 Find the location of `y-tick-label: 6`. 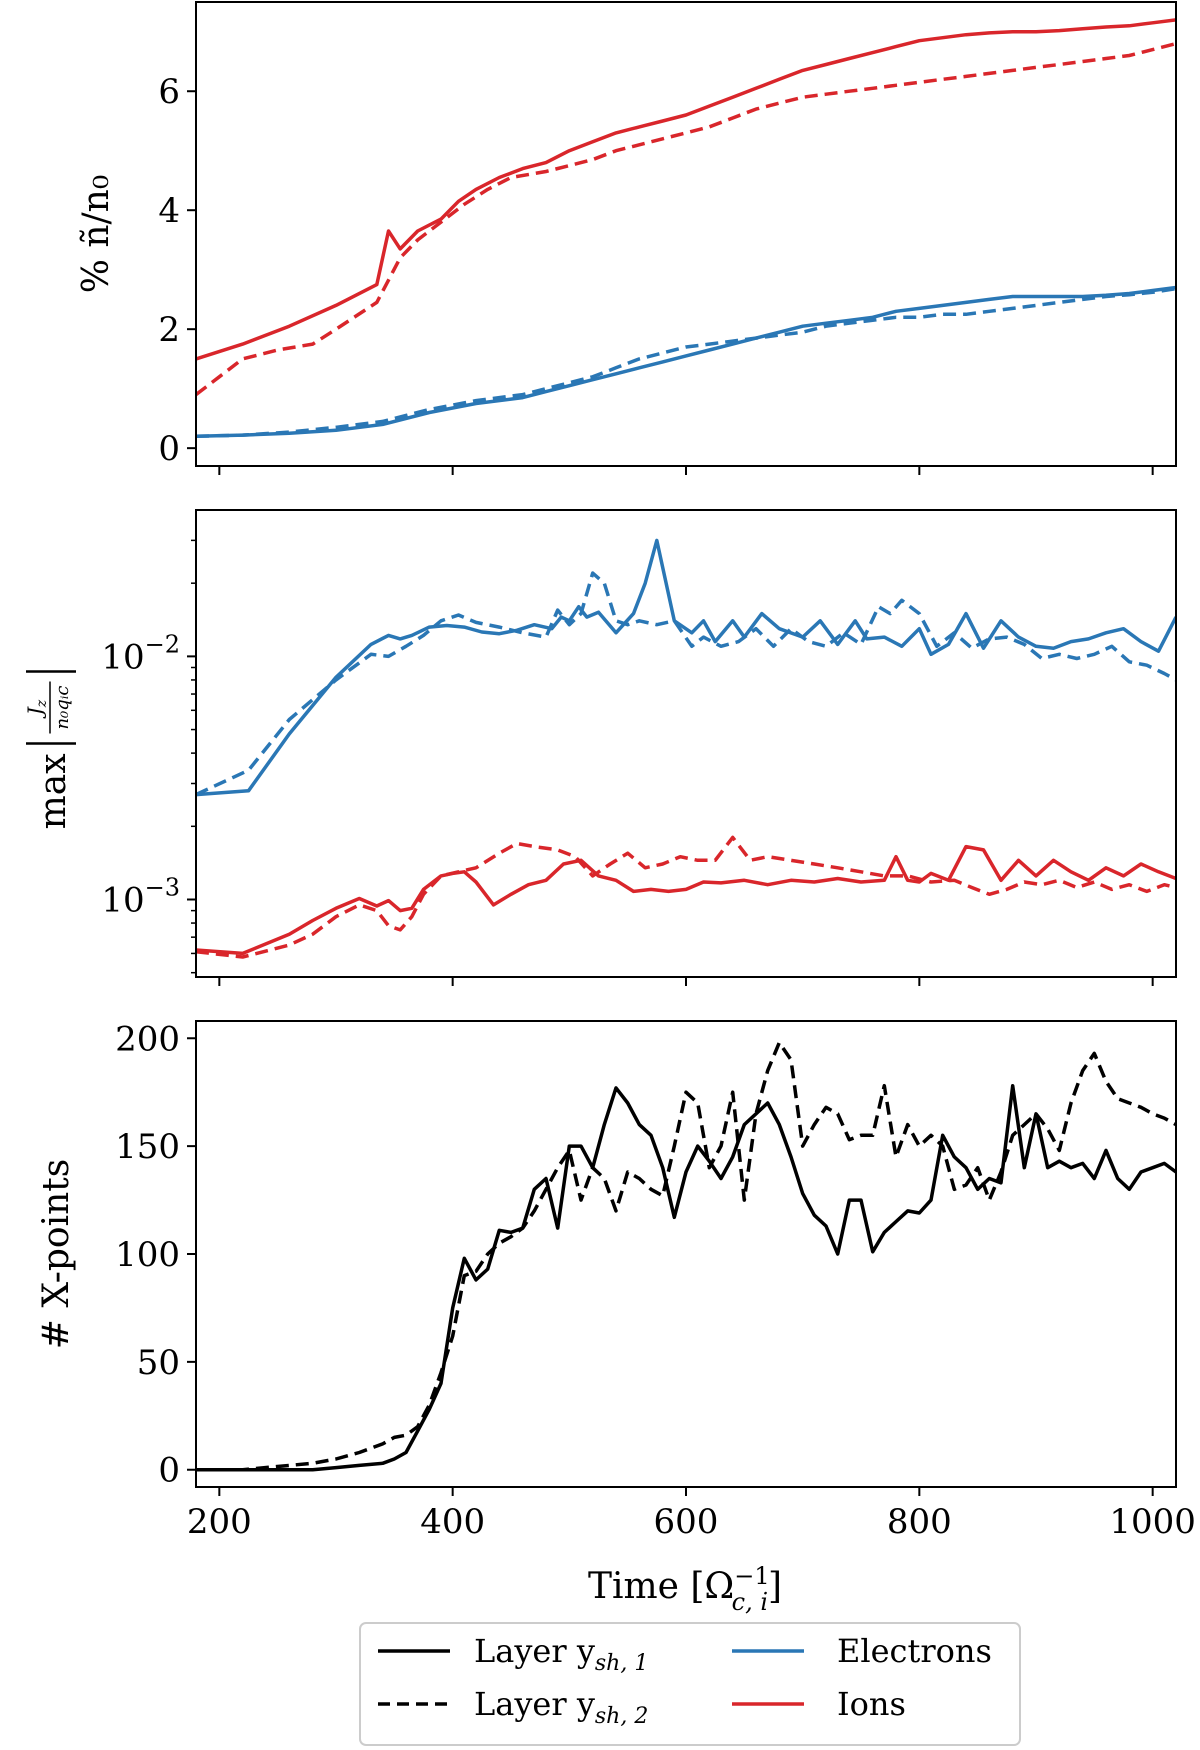

y-tick-label: 6 is located at coordinates (169, 92).